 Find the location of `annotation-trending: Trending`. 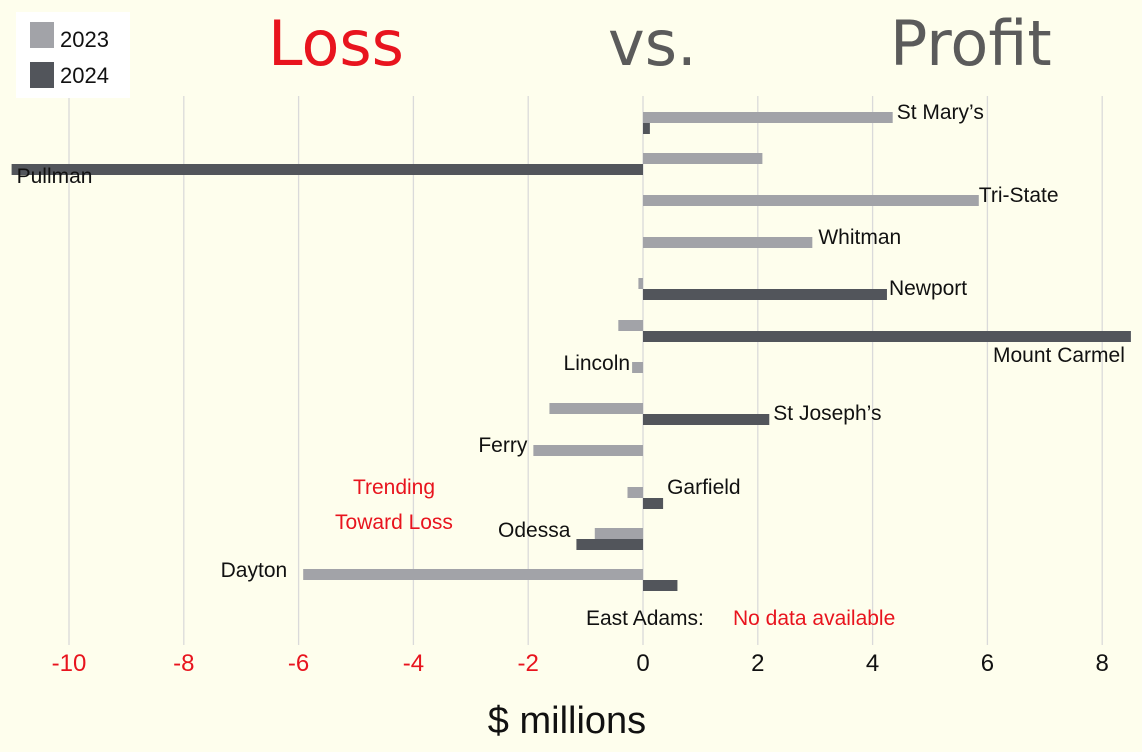

annotation-trending: Trending is located at coordinates (394, 487).